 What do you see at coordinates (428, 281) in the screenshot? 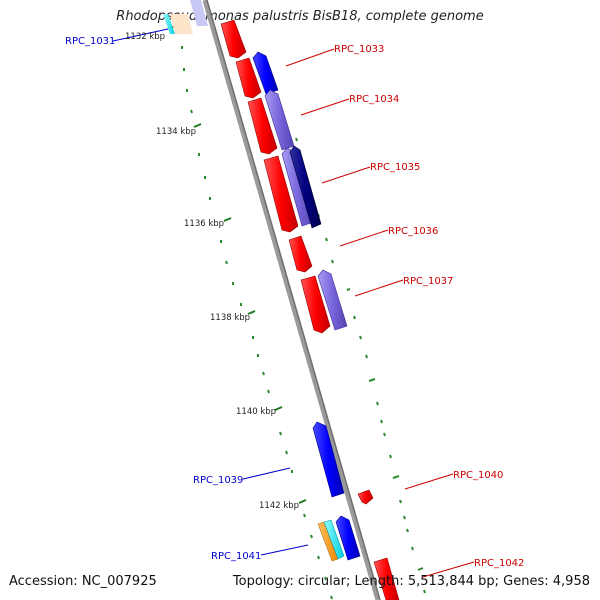
I see `gene-label-rpc-1037: RPC_1037` at bounding box center [428, 281].